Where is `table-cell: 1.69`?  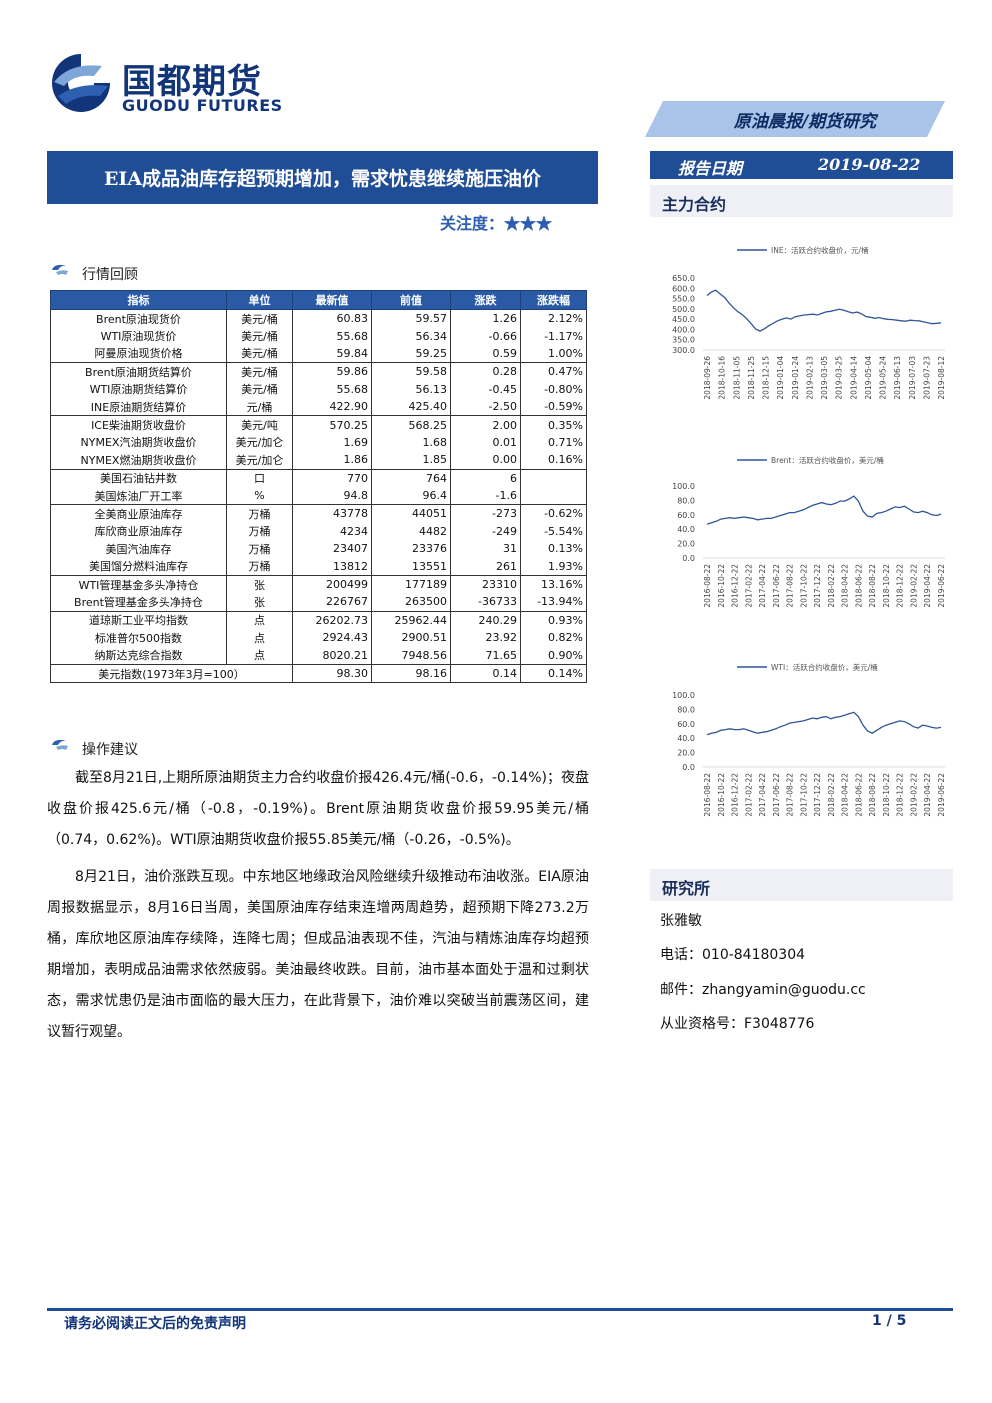
table-cell: 1.69 is located at coordinates (332, 442).